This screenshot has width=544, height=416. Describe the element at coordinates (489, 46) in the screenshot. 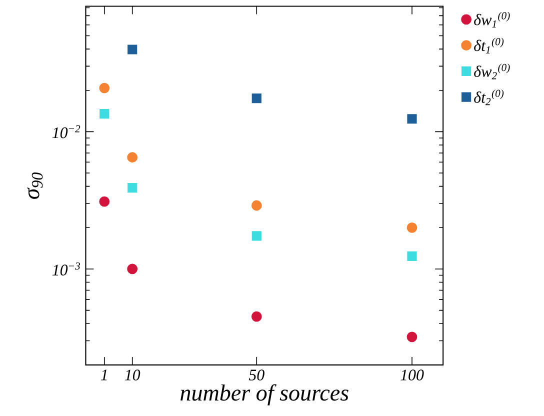

I see `legend-label: δt$_{1}$(0)` at that location.